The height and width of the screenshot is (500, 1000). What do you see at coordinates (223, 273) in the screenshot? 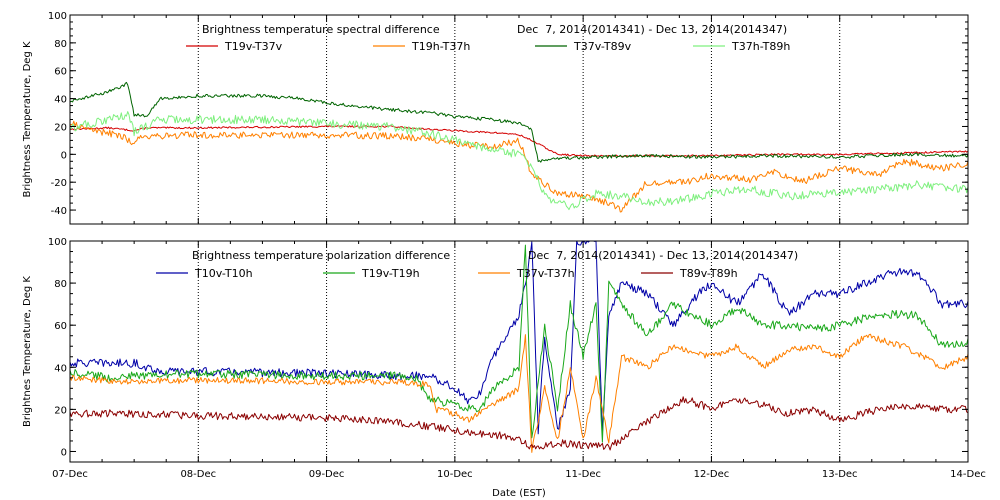
I see `legend-label: T10v-T10h` at bounding box center [223, 273].